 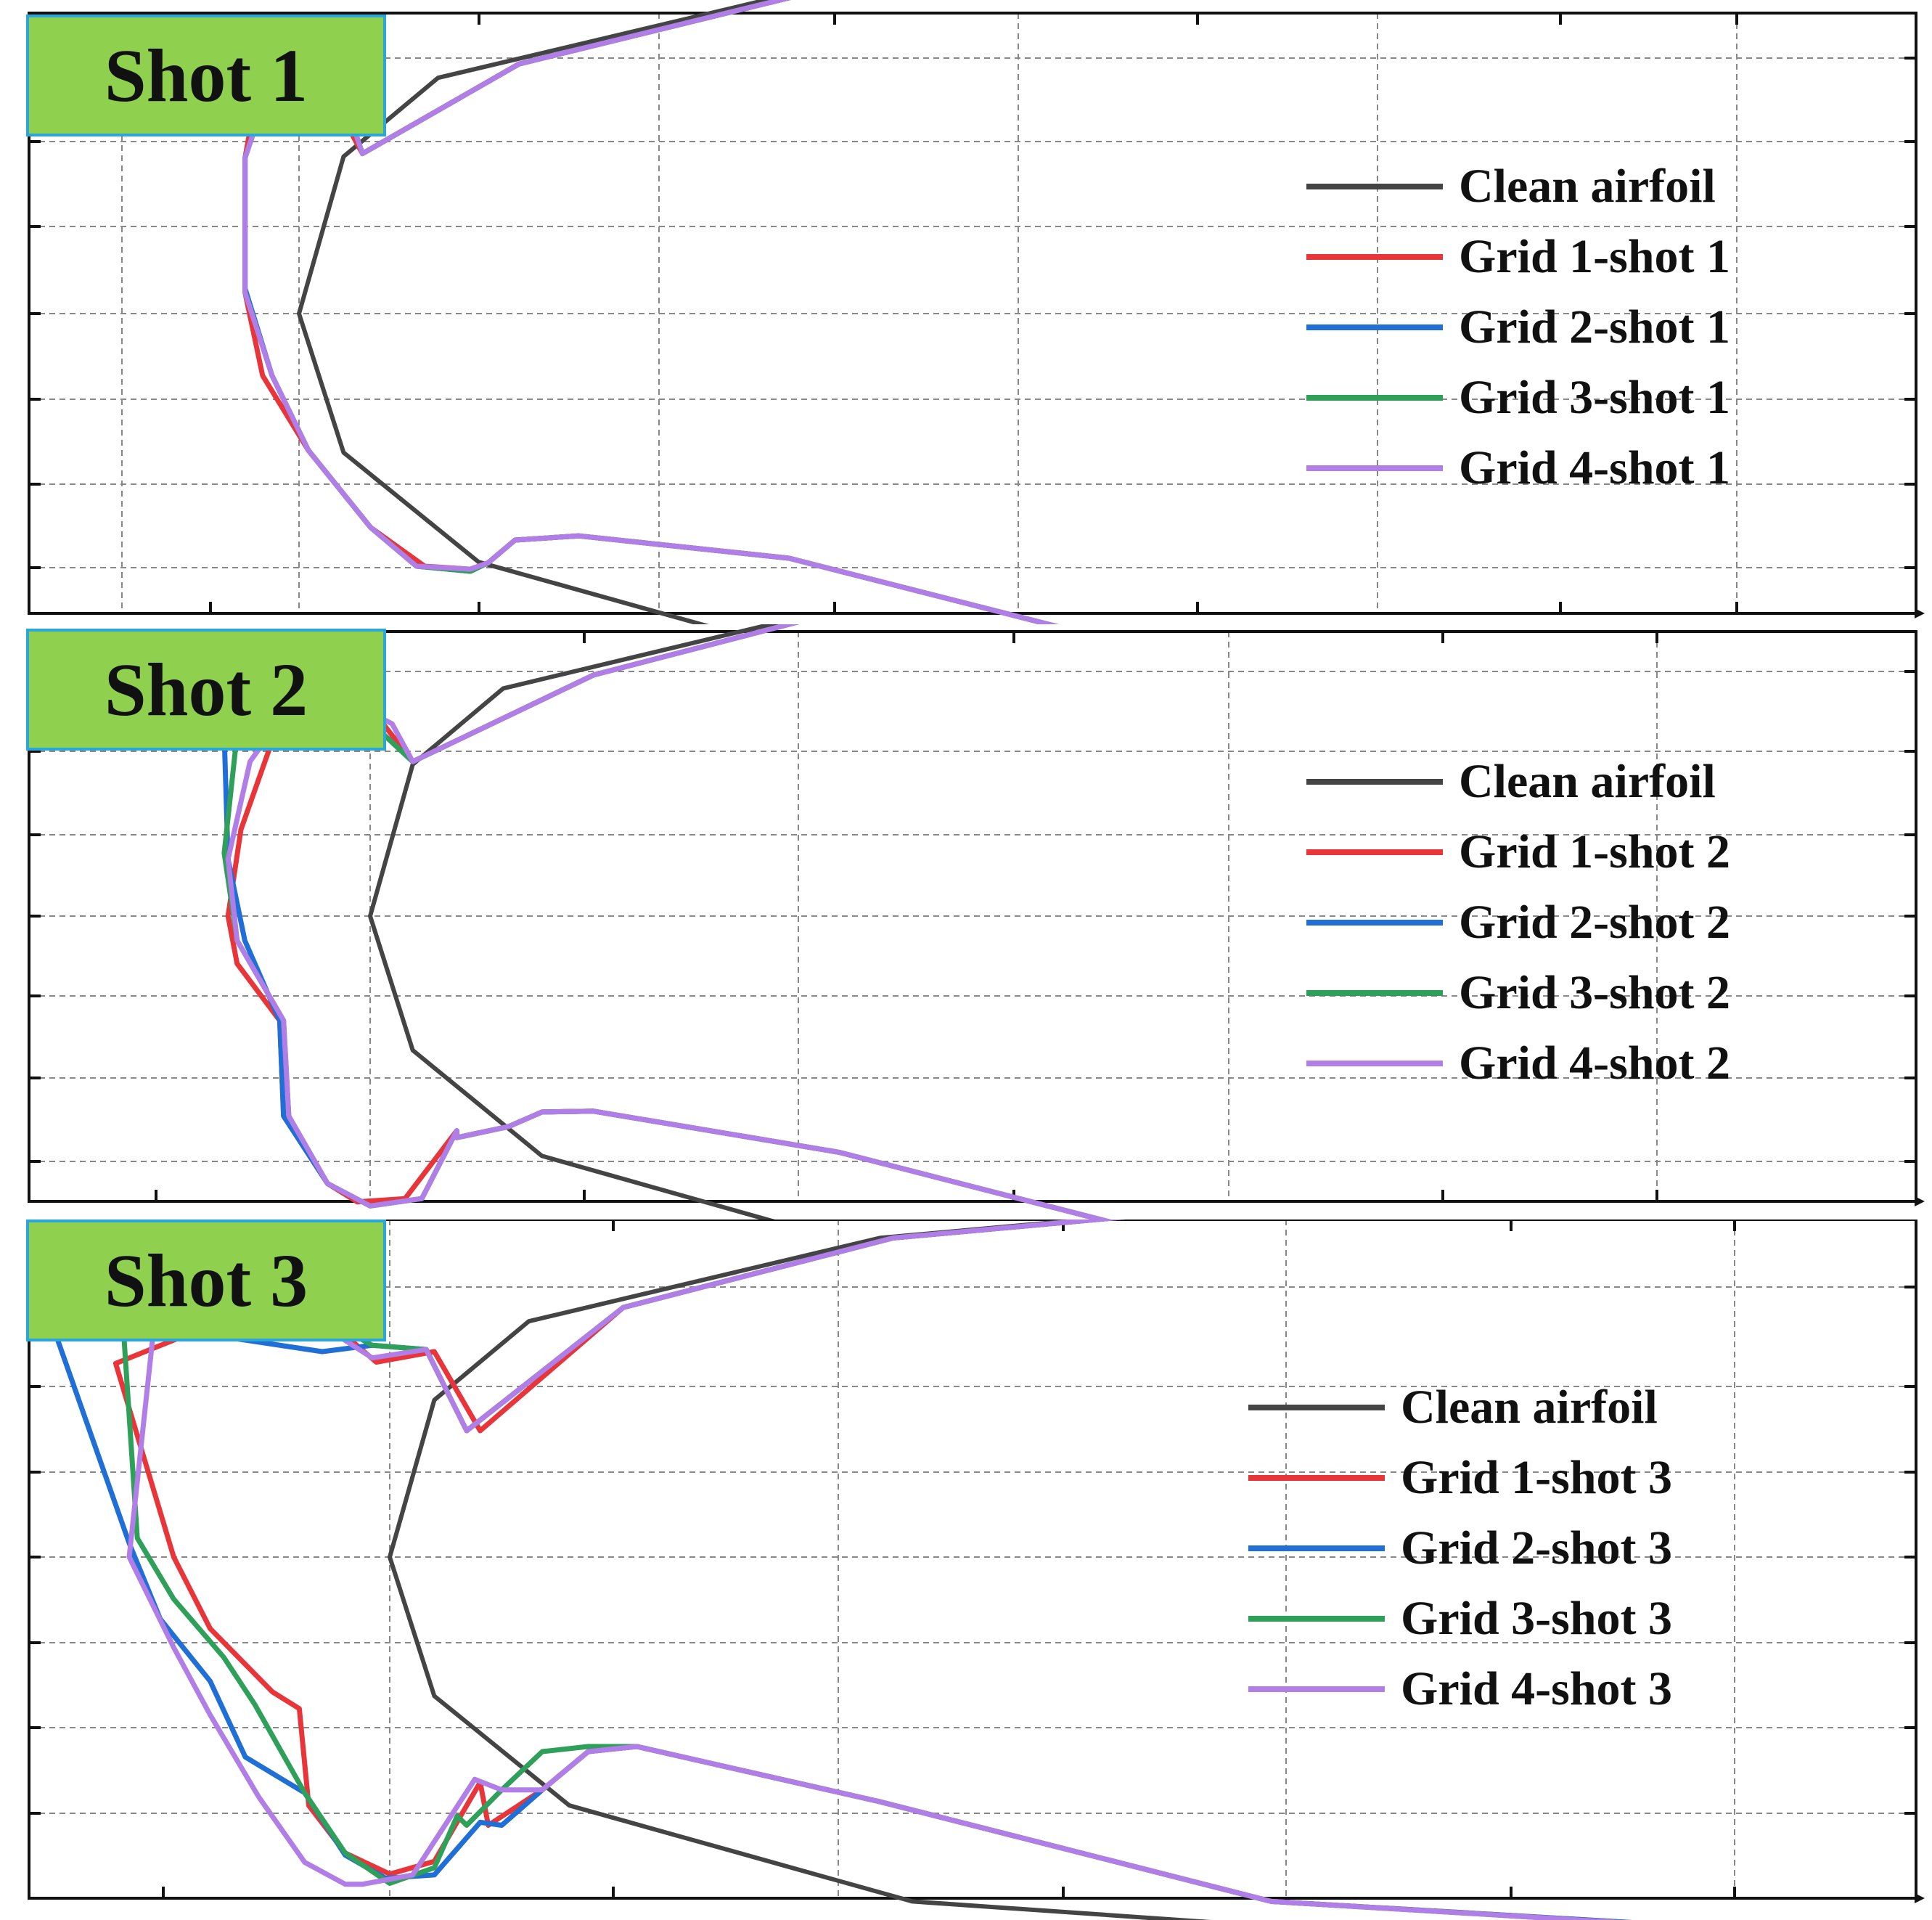 I want to click on legend-label: Grid 4-shot 1, so click(x=1595, y=468).